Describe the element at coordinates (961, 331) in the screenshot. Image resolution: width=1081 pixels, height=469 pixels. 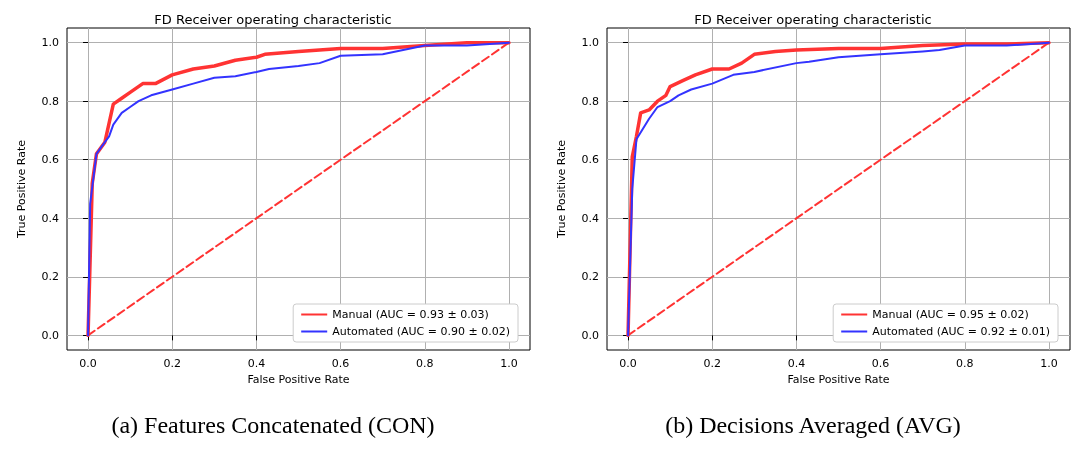
I see `legend-label: Automated (AUC = 0.92 ± 0.01)` at that location.